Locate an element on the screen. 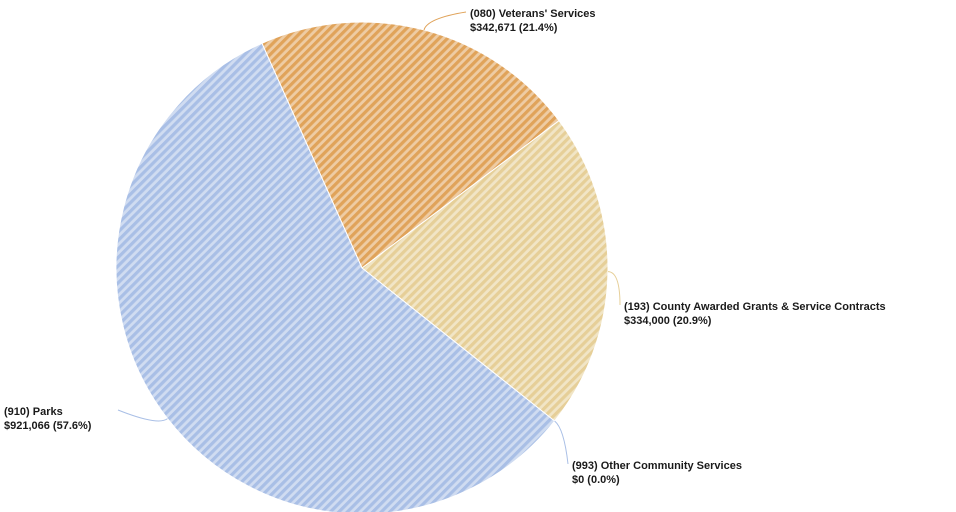 Image resolution: width=956 pixels, height=512 pixels. slice-label-name-parks: (910) Parks is located at coordinates (33, 412).